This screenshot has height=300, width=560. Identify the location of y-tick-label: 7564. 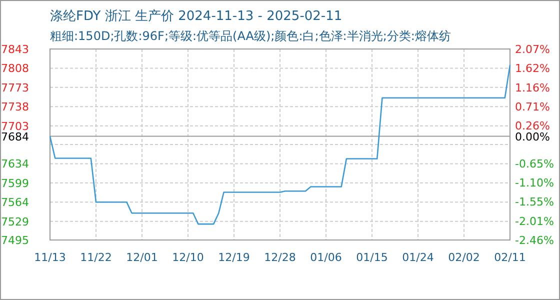
(15, 203).